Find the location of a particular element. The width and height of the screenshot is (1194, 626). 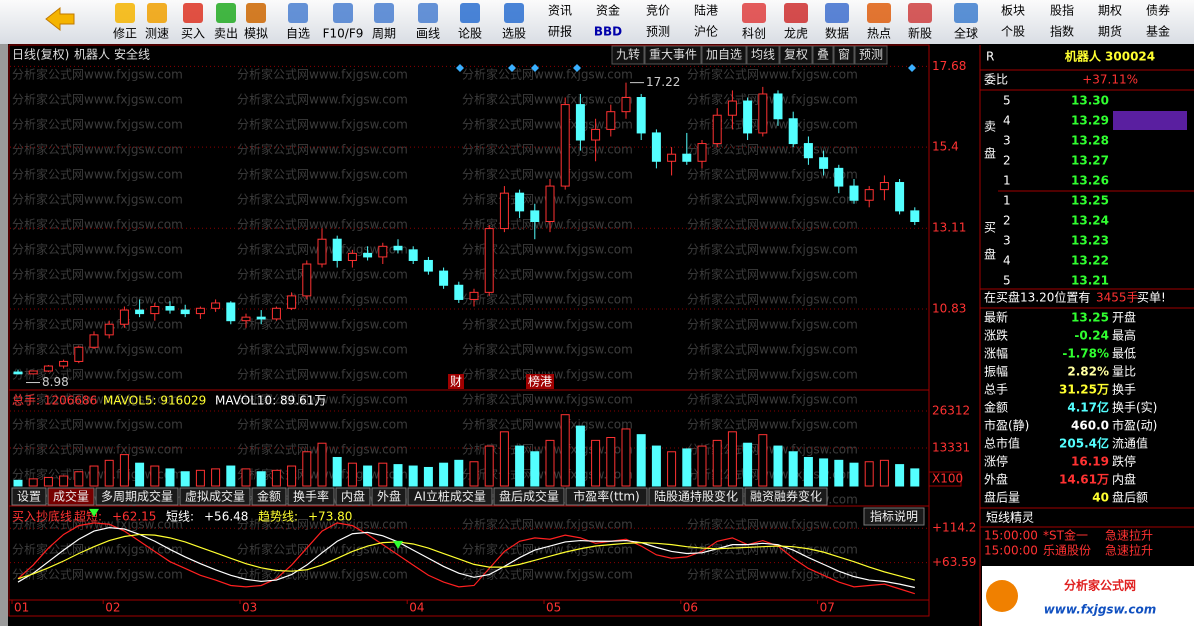

level: 3 is located at coordinates (1007, 241).